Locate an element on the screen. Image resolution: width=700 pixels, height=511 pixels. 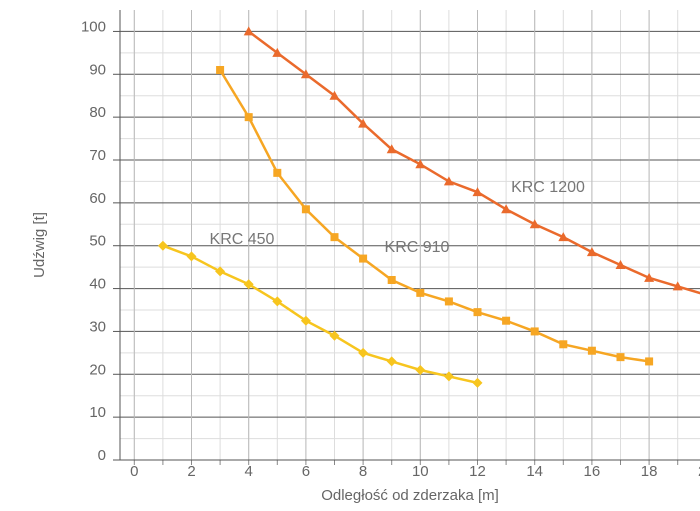
x-axis-label: Odległość od zderzaka [m] is located at coordinates (410, 495).